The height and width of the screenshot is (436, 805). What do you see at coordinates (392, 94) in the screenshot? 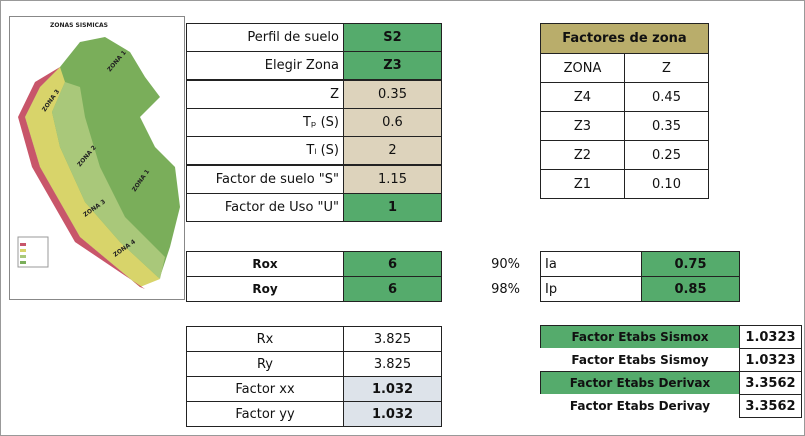
I see `param-value: 0.35` at bounding box center [392, 94].